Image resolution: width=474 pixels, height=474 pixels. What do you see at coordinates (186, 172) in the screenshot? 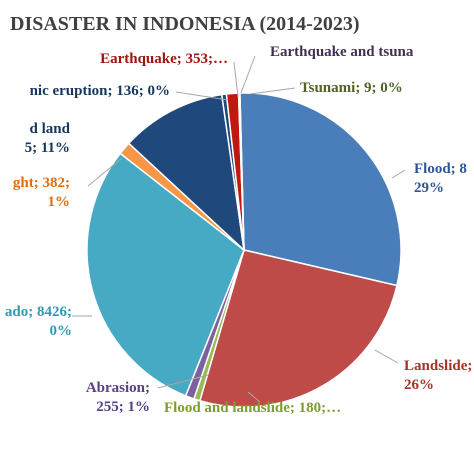
I see `pie-slice-forest-and-land-fire` at bounding box center [186, 172].